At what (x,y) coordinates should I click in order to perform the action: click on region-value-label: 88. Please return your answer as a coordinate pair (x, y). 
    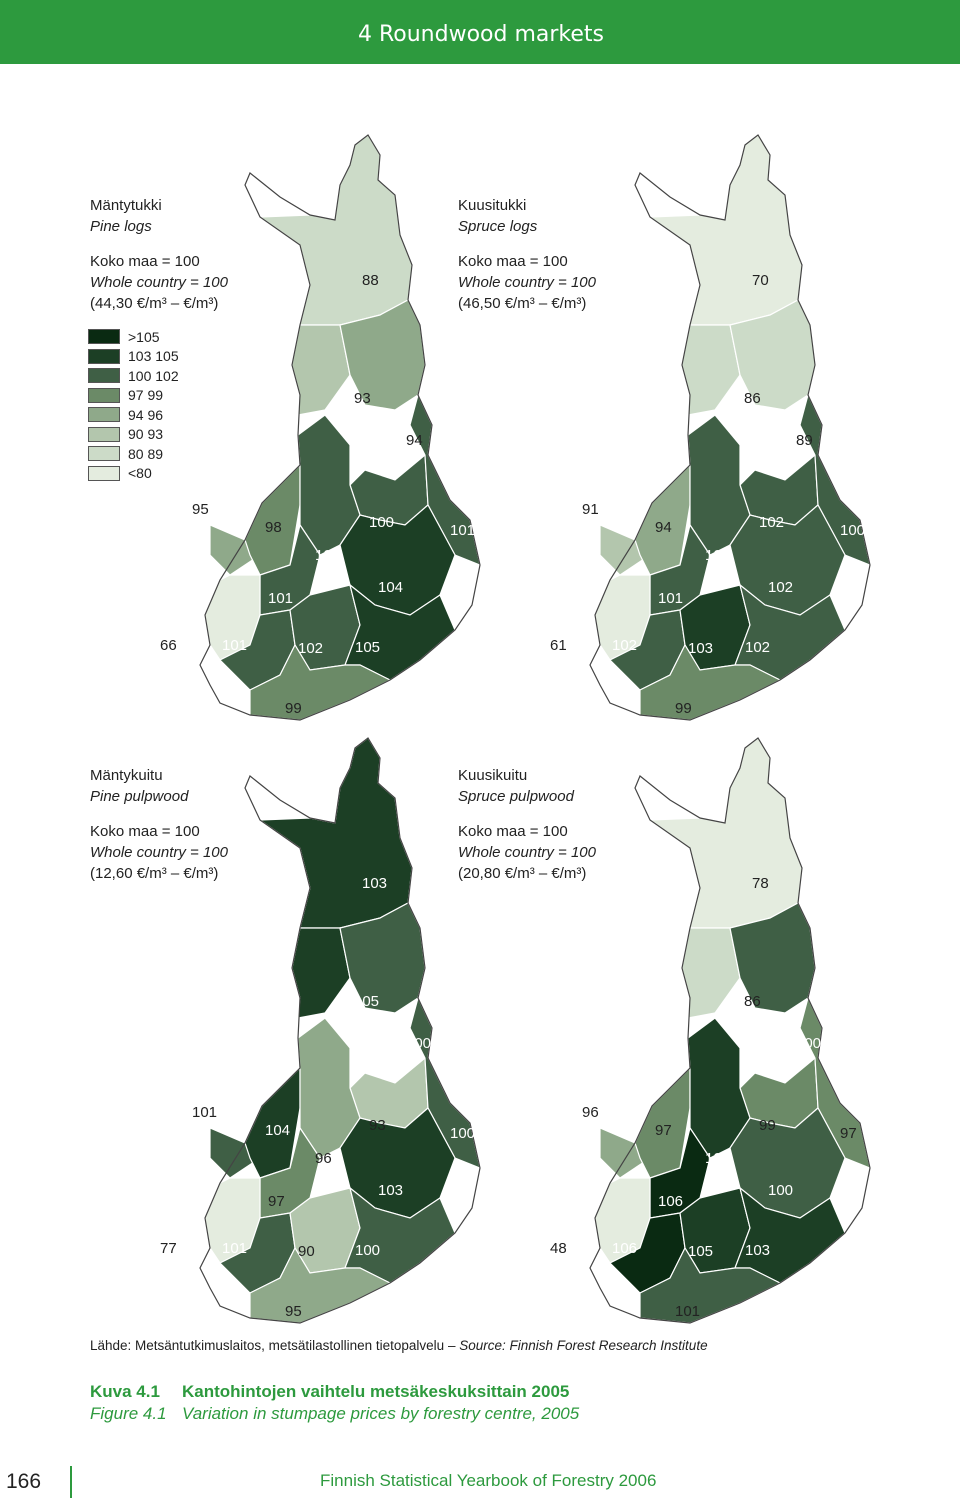
    Looking at the image, I should click on (370, 280).